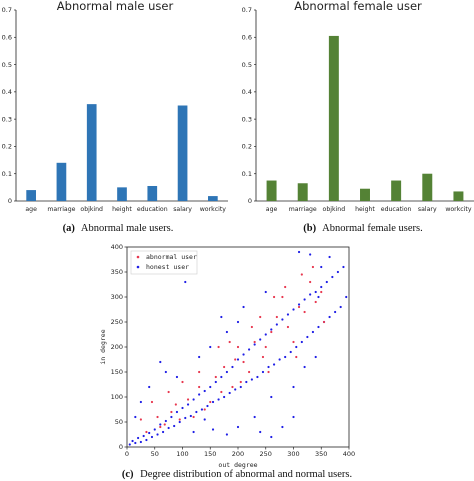  I want to click on a-ytick-label: 0.4, so click(7, 92).